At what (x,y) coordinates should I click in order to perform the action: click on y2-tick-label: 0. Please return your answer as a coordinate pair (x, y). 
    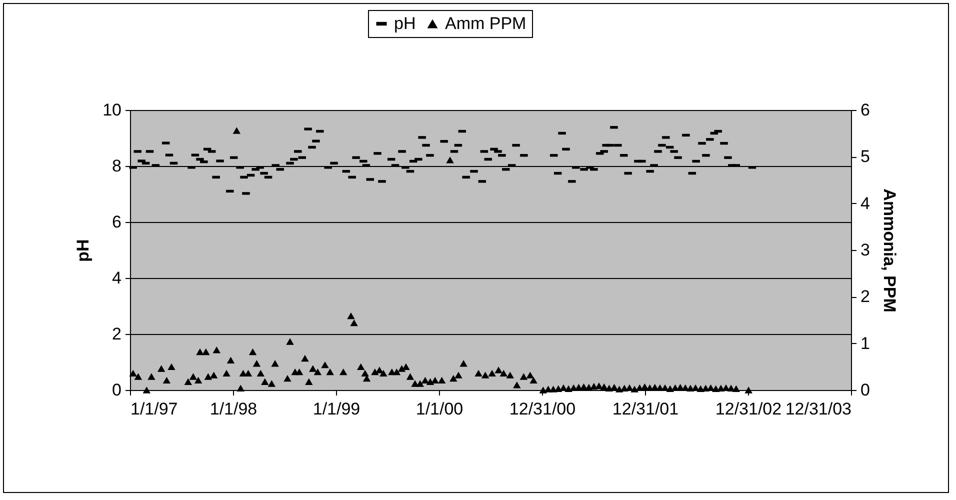
    Looking at the image, I should click on (865, 390).